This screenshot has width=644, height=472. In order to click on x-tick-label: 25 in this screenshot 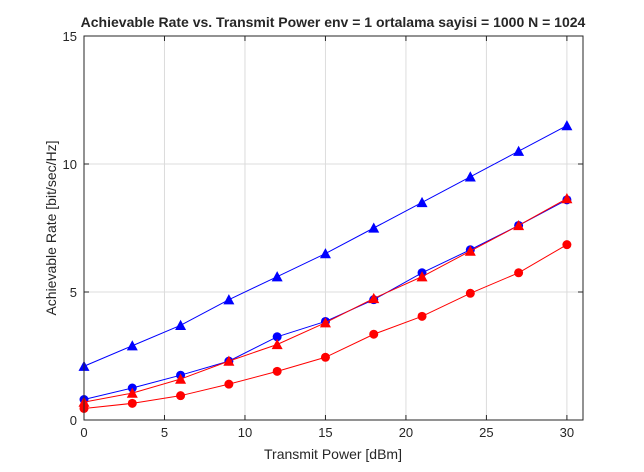, I will do `click(486, 432)`.